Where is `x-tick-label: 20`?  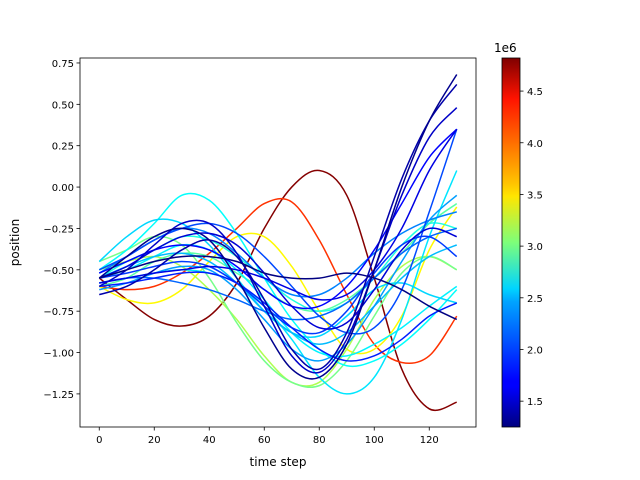
x-tick-label: 20 is located at coordinates (154, 440).